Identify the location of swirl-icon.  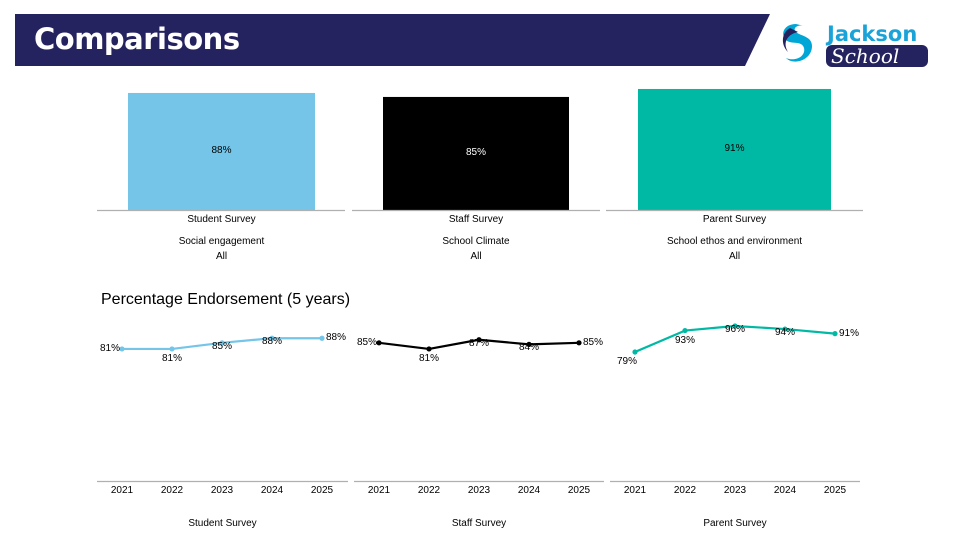
(796, 43).